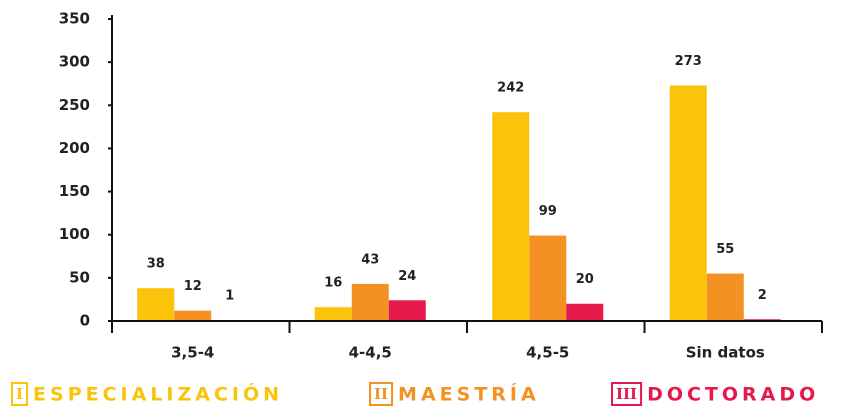  Describe the element at coordinates (74, 19) in the screenshot. I see `y-tick-label: 350` at that location.